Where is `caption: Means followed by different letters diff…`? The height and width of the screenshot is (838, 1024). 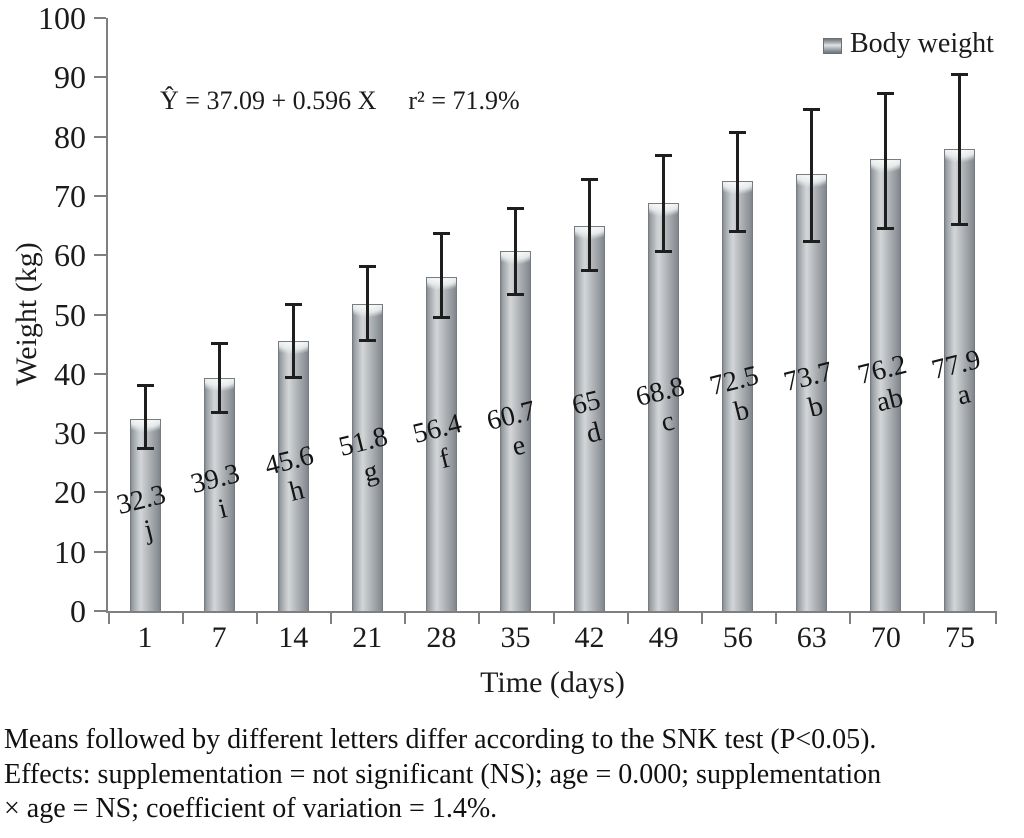 caption: Means followed by different letters diff… is located at coordinates (513, 775).